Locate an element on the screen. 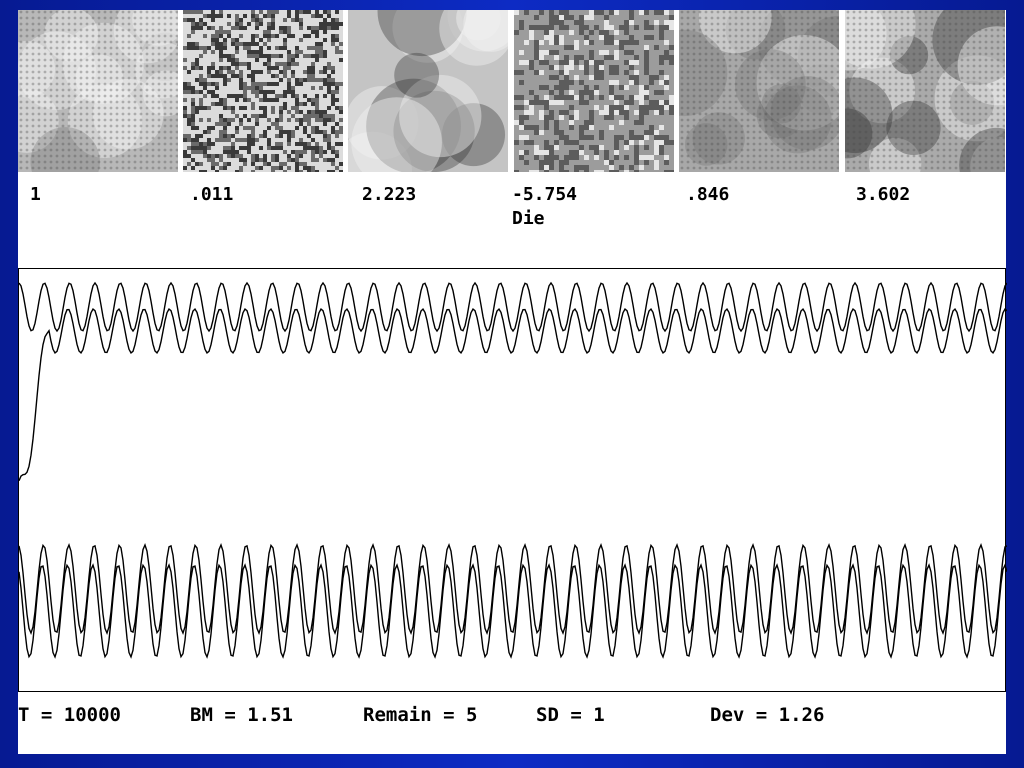 Image resolution: width=1024 pixels, height=768 pixels. pattern-value-4: -5.754 is located at coordinates (545, 194).